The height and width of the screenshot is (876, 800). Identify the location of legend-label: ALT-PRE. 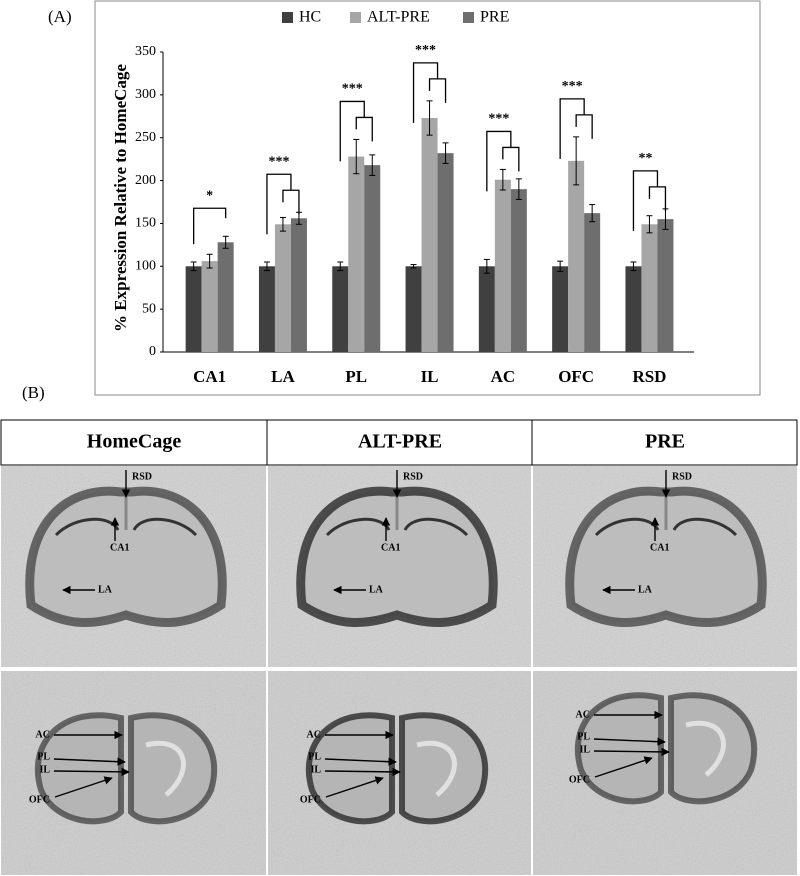
(398, 17).